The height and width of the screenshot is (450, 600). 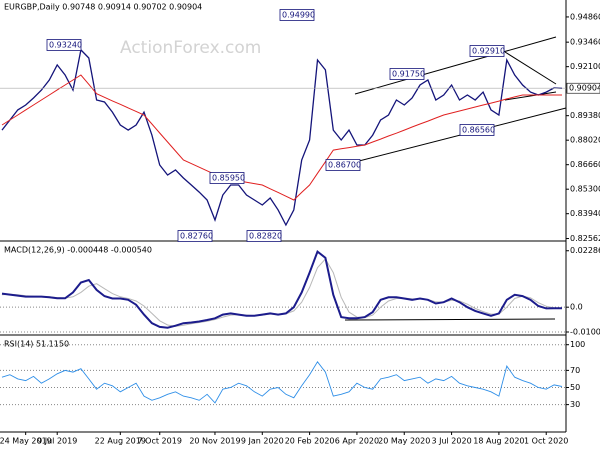 I want to click on y-tick-label: 70, so click(x=575, y=370).